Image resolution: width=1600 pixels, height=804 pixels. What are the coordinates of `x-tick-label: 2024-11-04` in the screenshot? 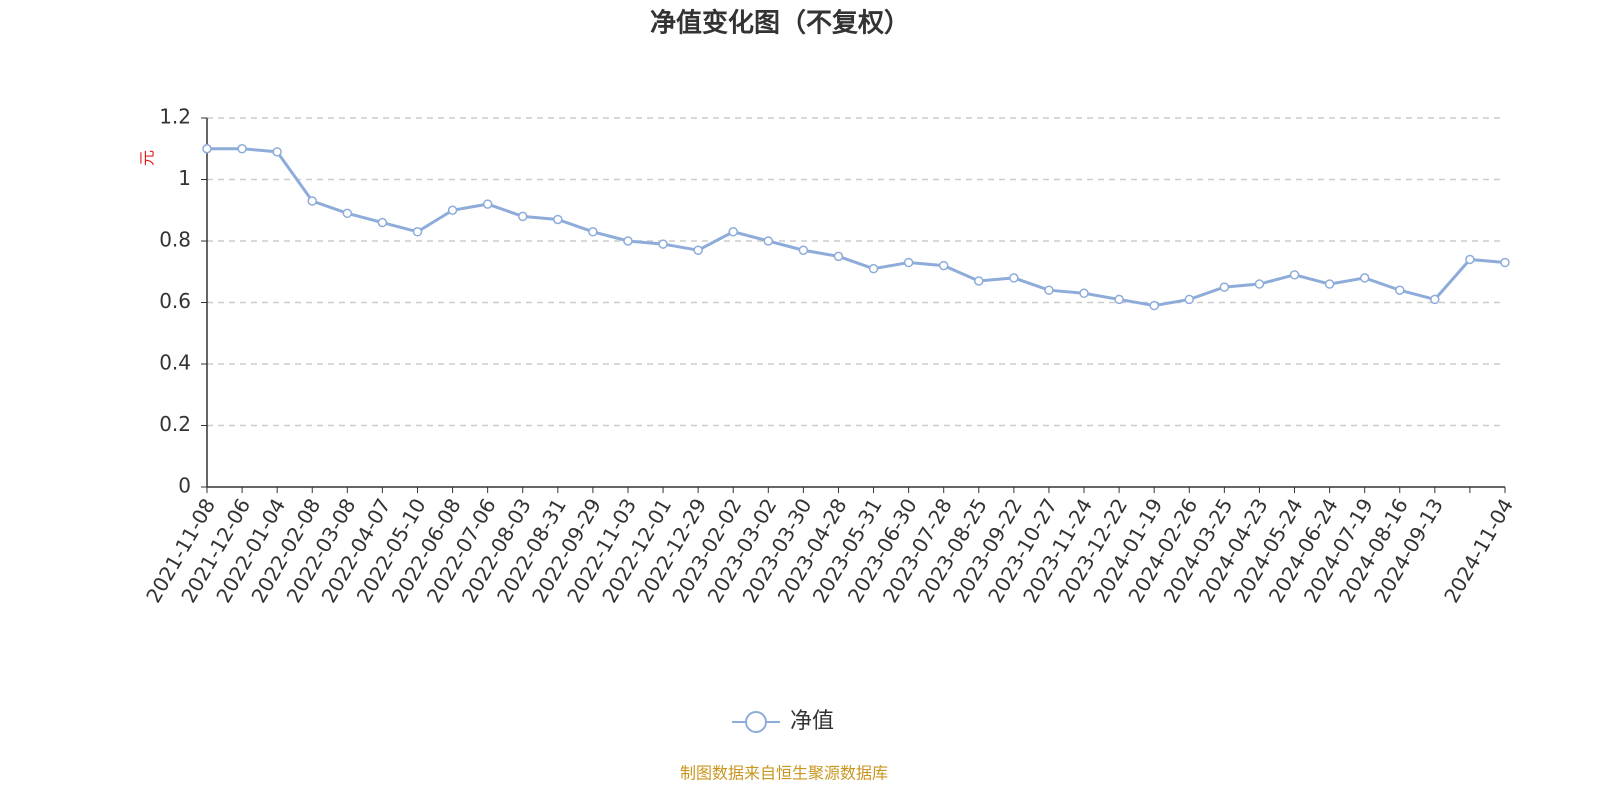 It's located at (1478, 550).